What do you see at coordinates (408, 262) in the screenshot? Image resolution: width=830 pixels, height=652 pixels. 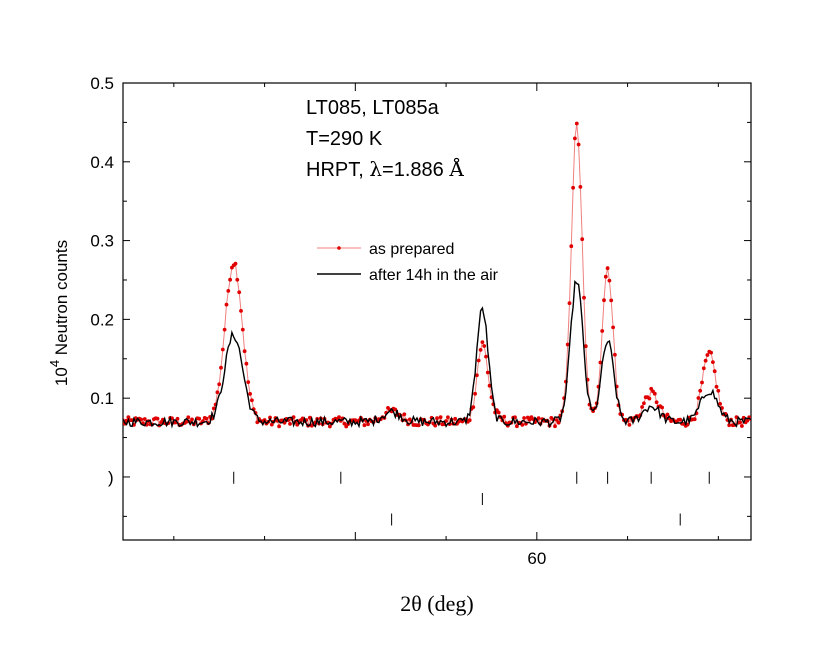 I see `legend: as prepared after 14h in the air` at bounding box center [408, 262].